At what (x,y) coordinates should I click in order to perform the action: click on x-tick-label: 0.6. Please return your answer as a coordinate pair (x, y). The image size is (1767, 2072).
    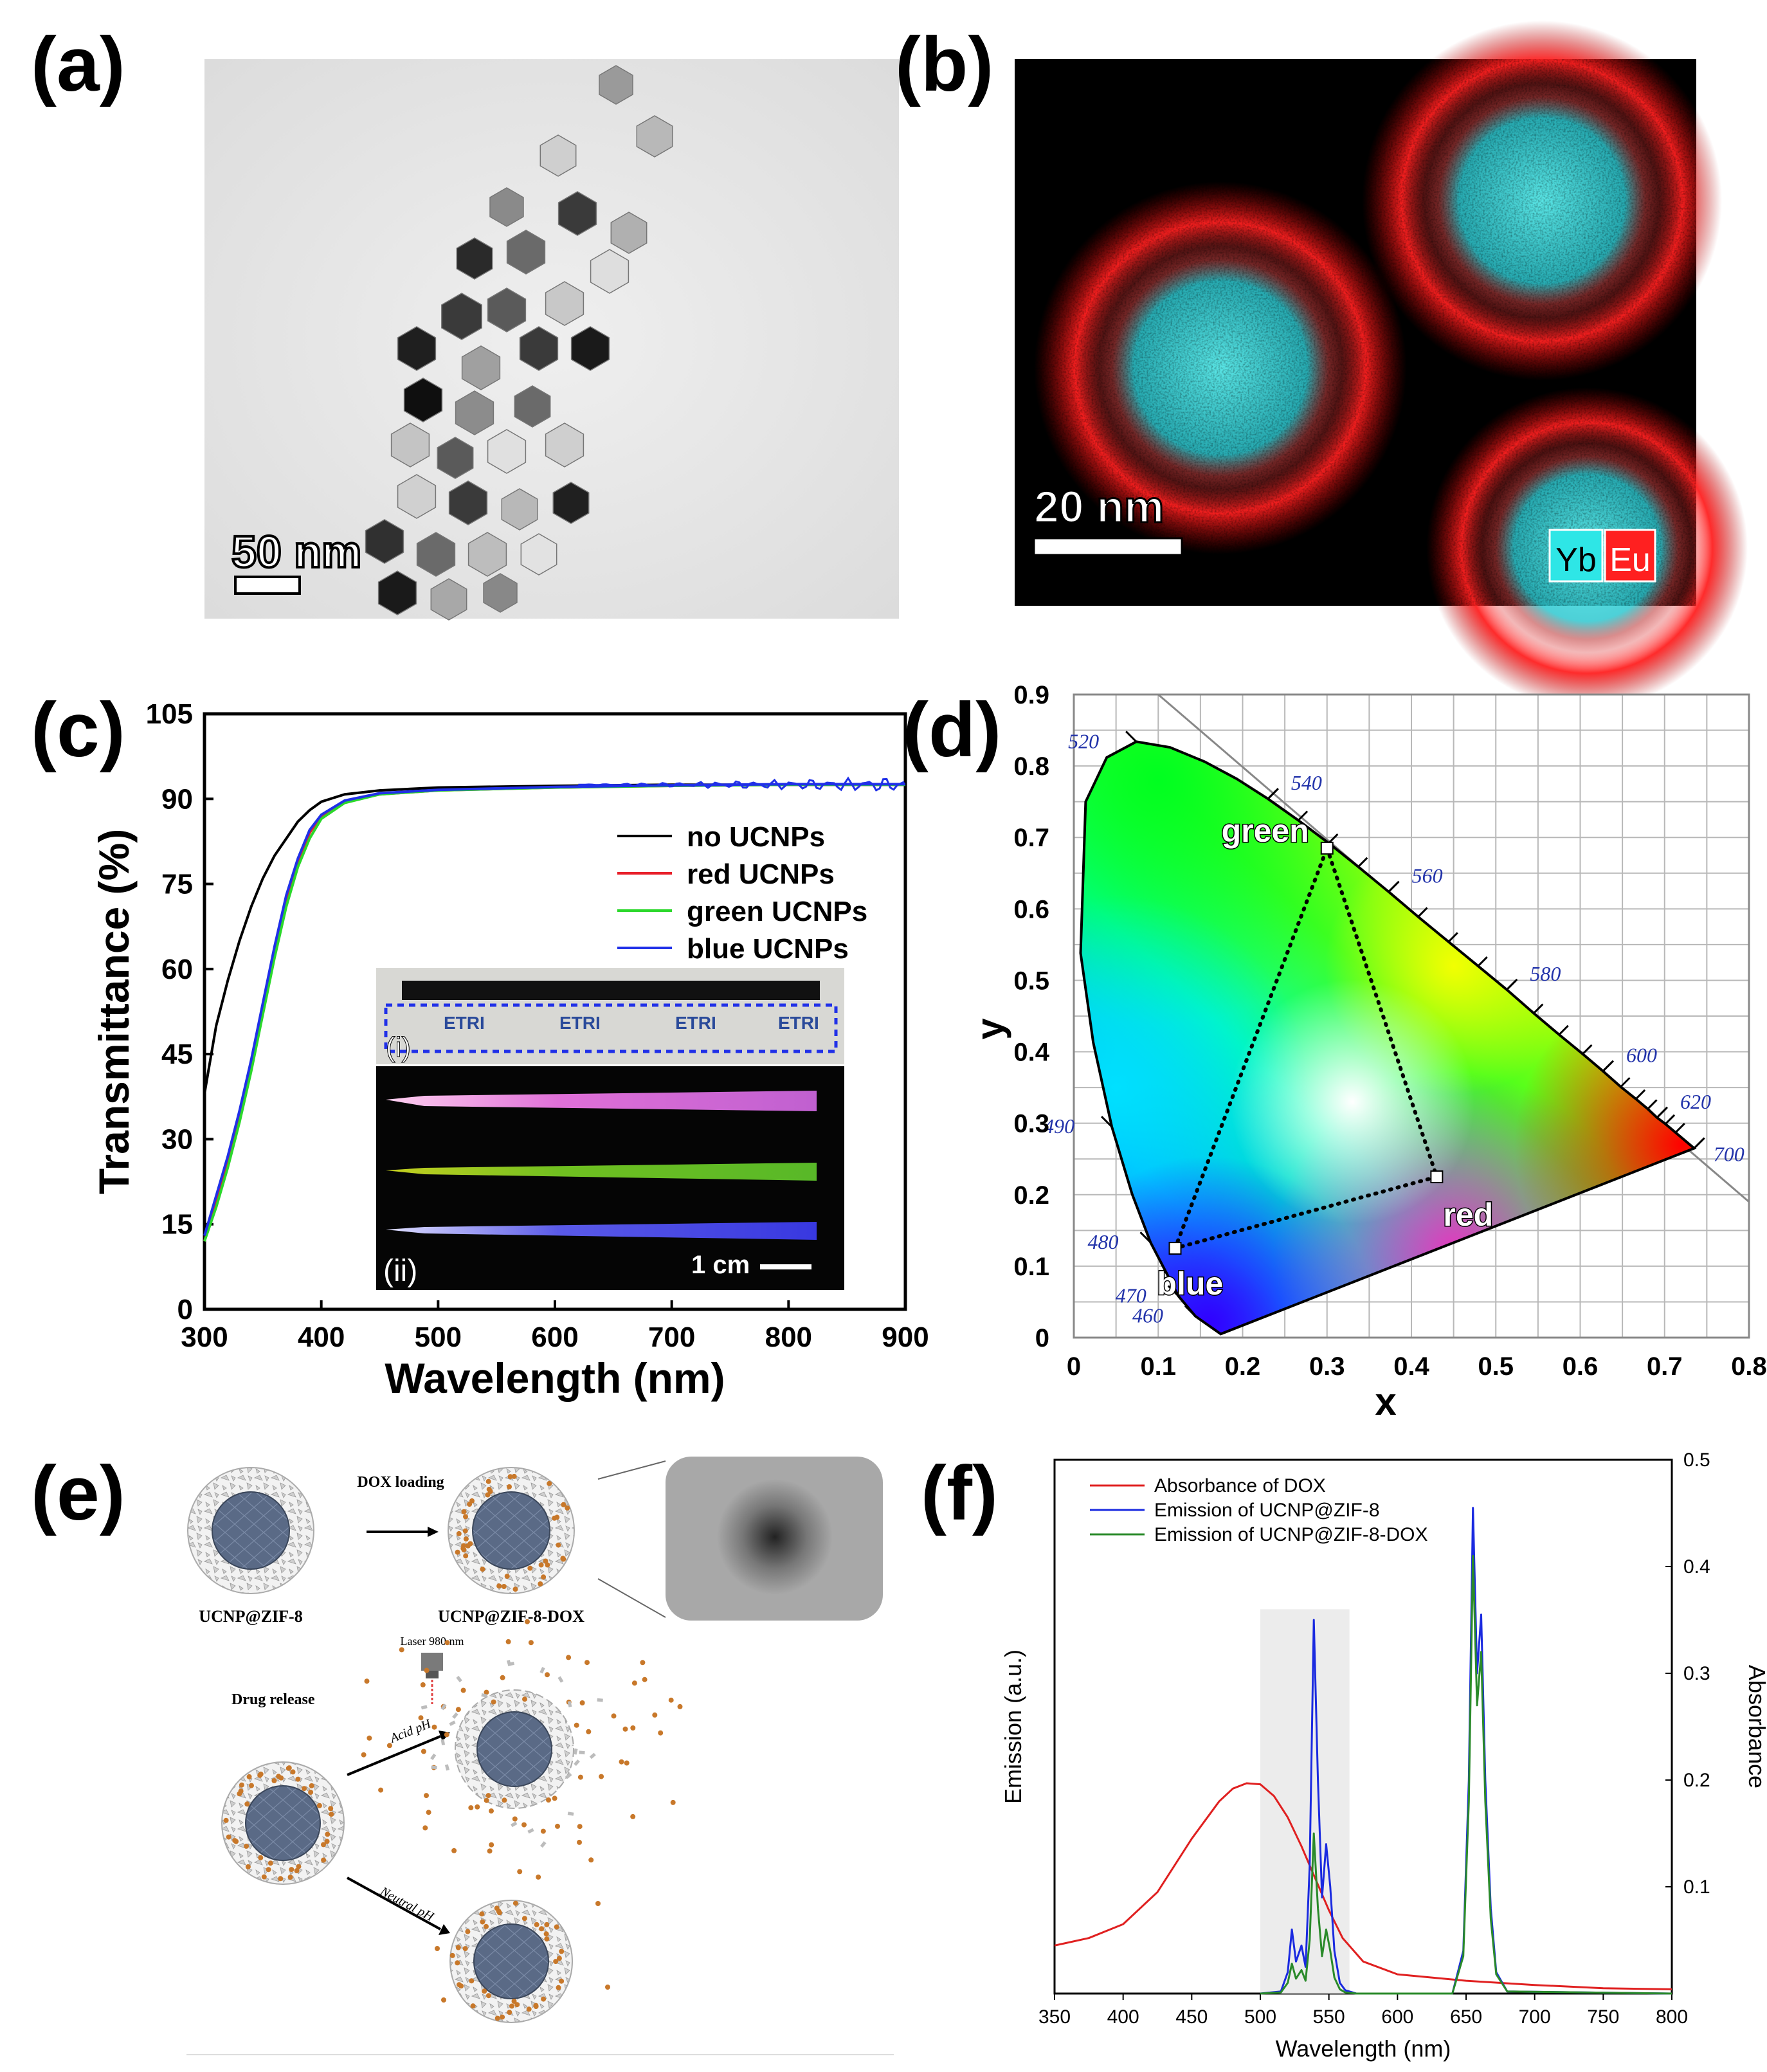
    Looking at the image, I should click on (1581, 1366).